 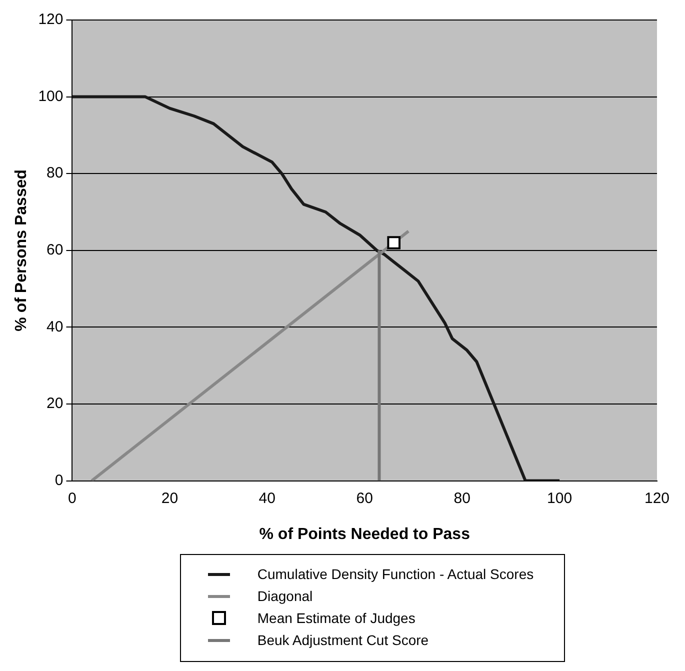 What do you see at coordinates (285, 596) in the screenshot?
I see `legend-label: Diagonal` at bounding box center [285, 596].